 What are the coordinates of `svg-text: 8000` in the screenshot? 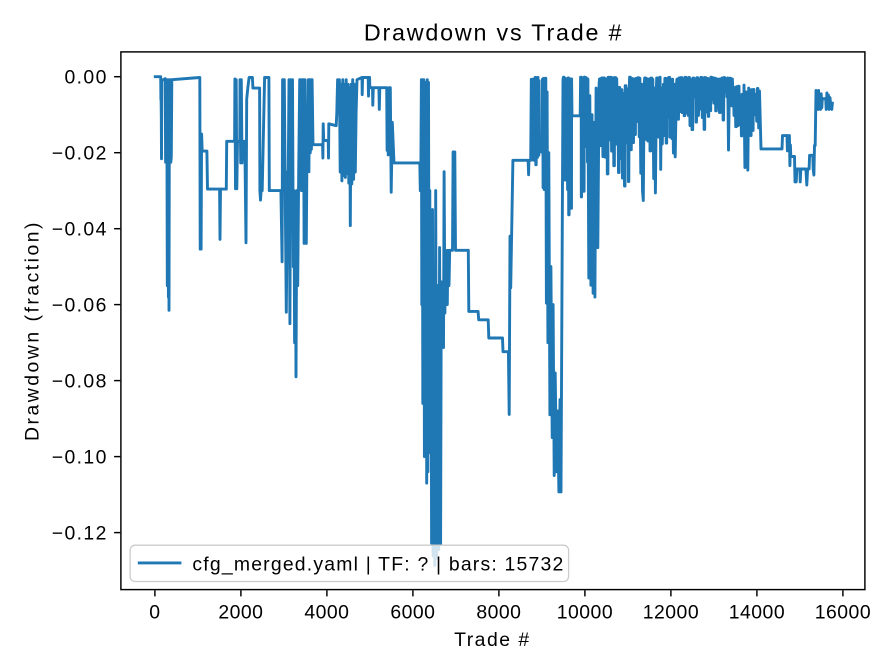 It's located at (498, 613).